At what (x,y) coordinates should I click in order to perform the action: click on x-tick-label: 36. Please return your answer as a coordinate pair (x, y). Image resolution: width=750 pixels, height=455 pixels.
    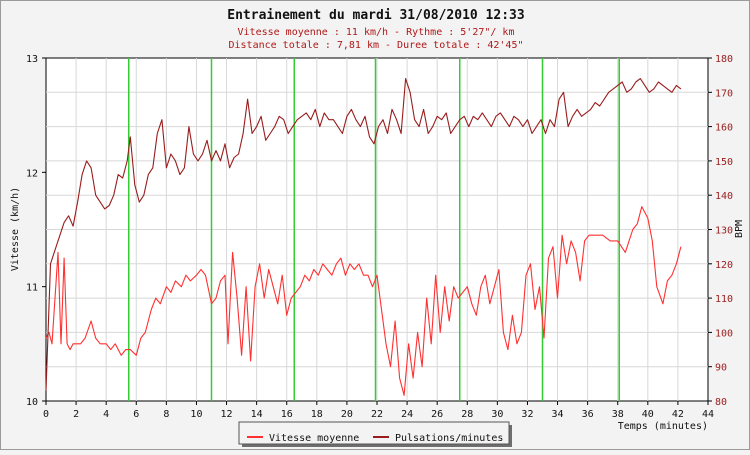
    Looking at the image, I should click on (588, 414).